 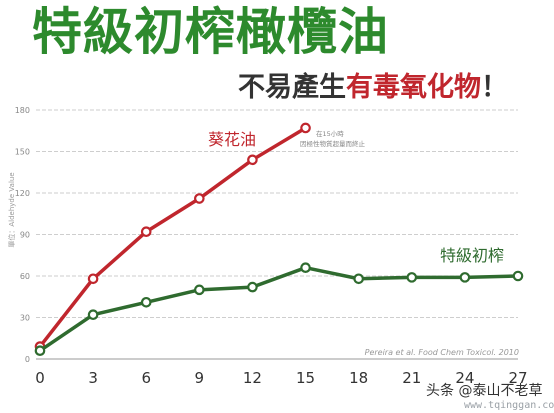 What do you see at coordinates (200, 378) in the screenshot?
I see `x-tick-label-9: 9` at bounding box center [200, 378].